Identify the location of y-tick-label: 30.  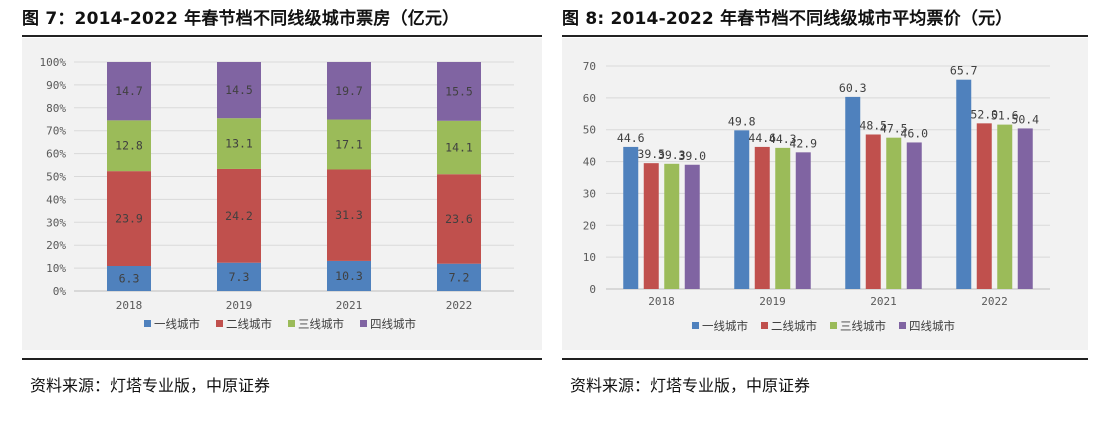
(589, 193).